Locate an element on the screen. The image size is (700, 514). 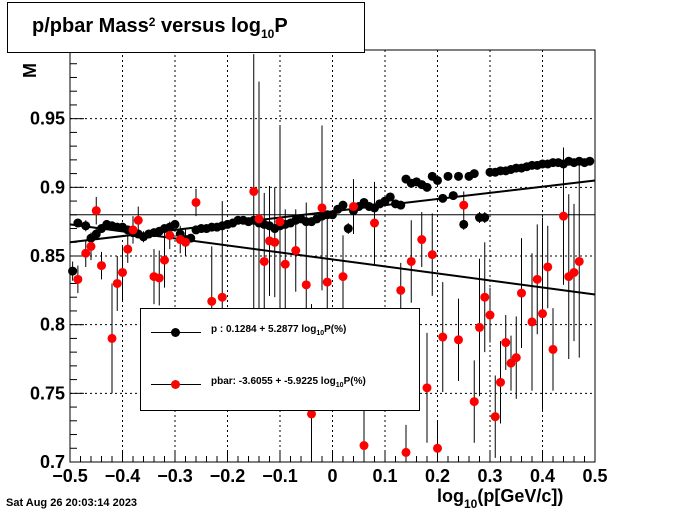
x-tick-label: 0.3 is located at coordinates (489, 476).